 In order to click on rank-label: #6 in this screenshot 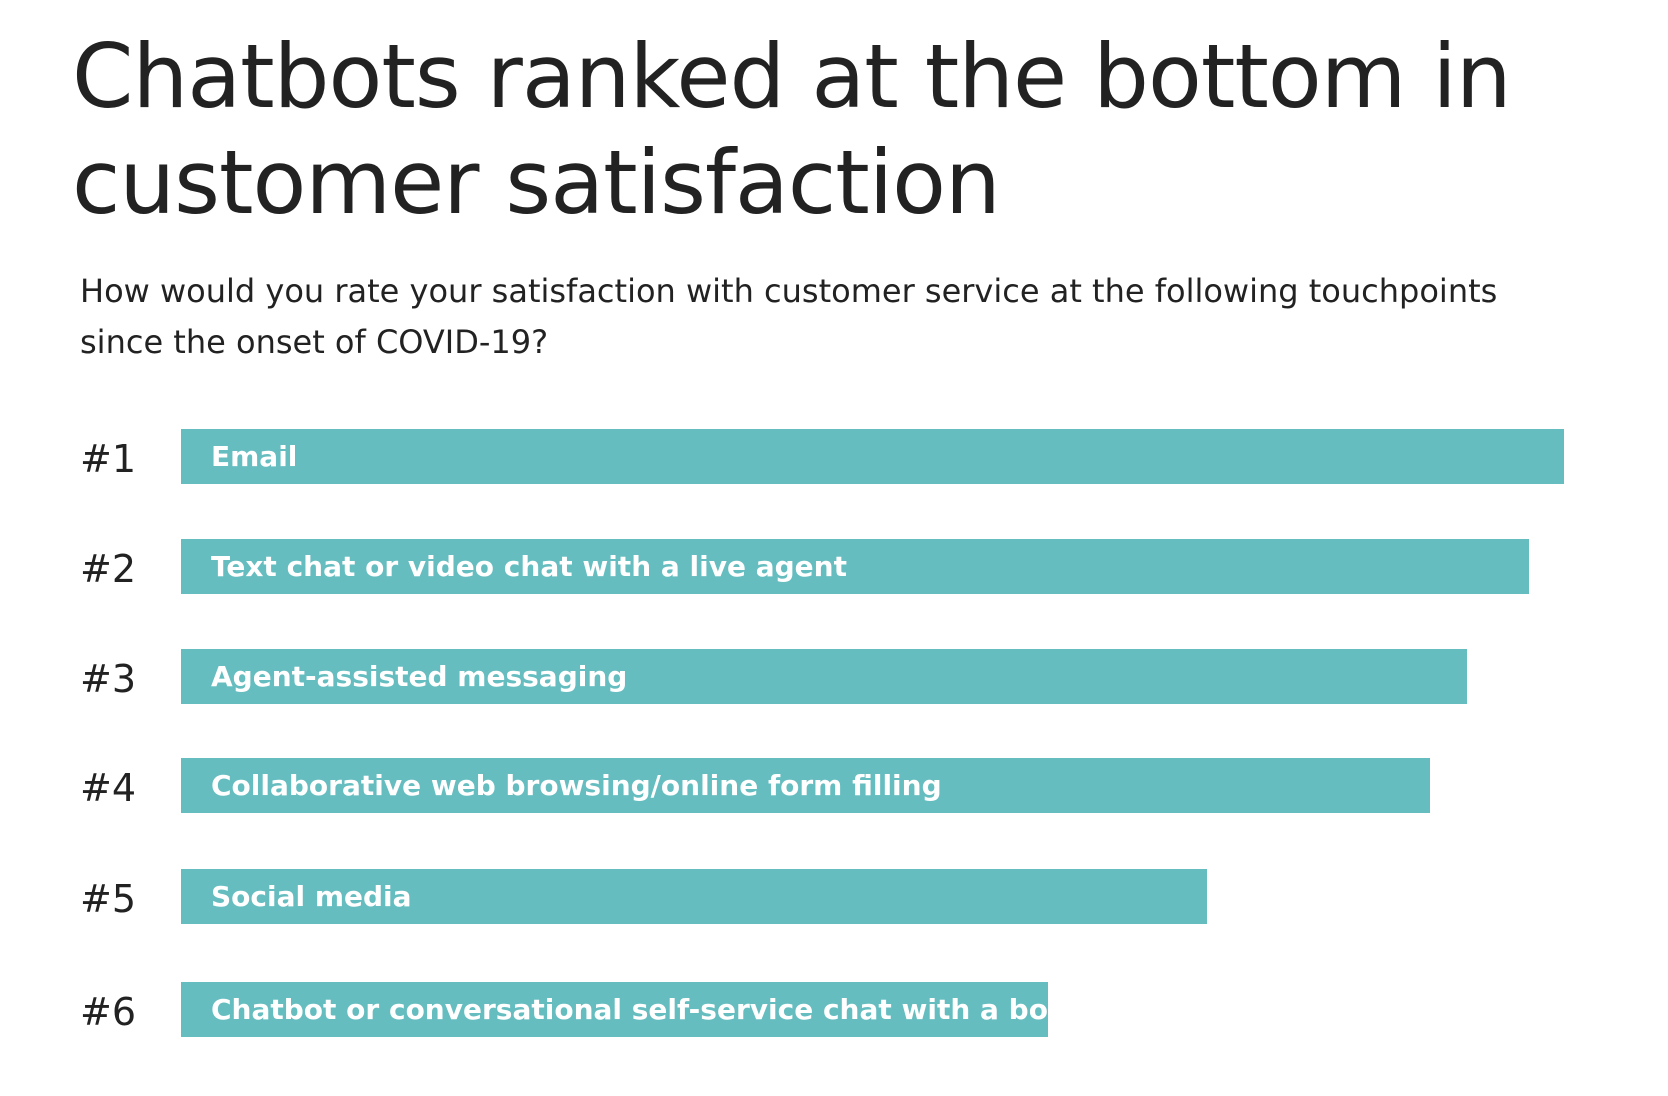, I will do `click(108, 1012)`.